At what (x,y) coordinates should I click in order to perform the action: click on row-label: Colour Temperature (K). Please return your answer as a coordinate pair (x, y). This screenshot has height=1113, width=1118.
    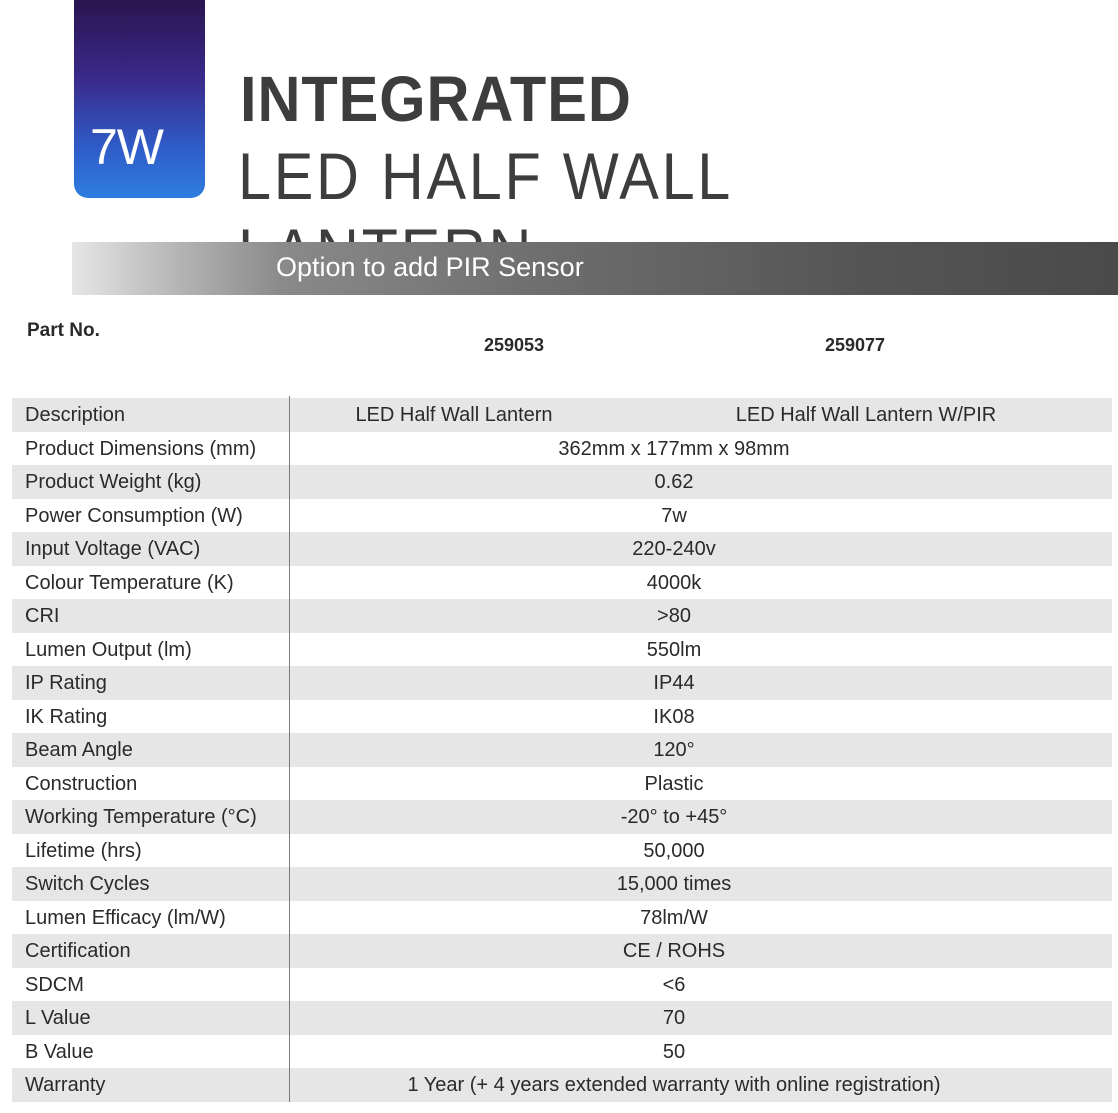
    Looking at the image, I should click on (129, 582).